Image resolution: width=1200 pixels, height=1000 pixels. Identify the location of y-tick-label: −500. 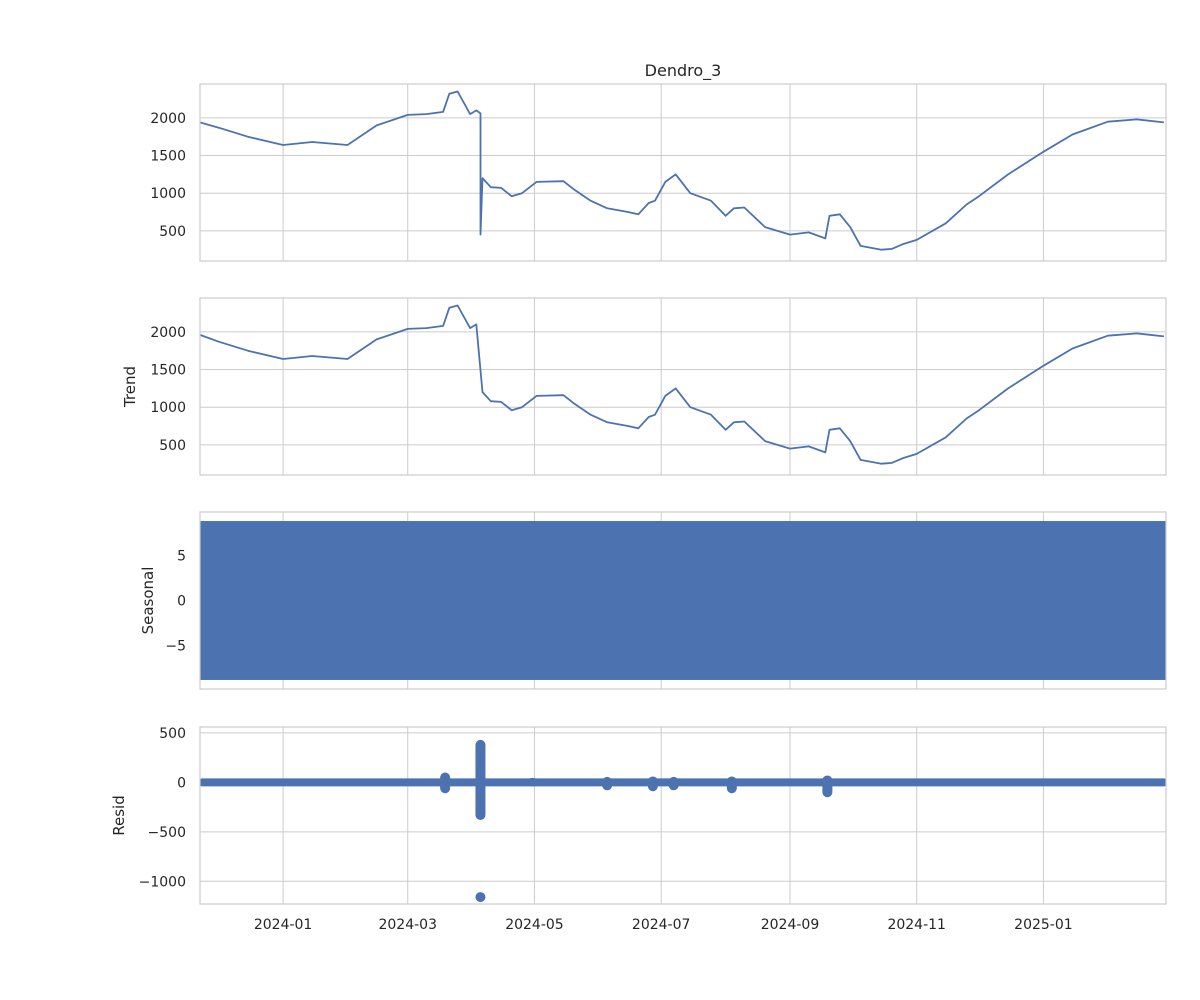
(167, 833).